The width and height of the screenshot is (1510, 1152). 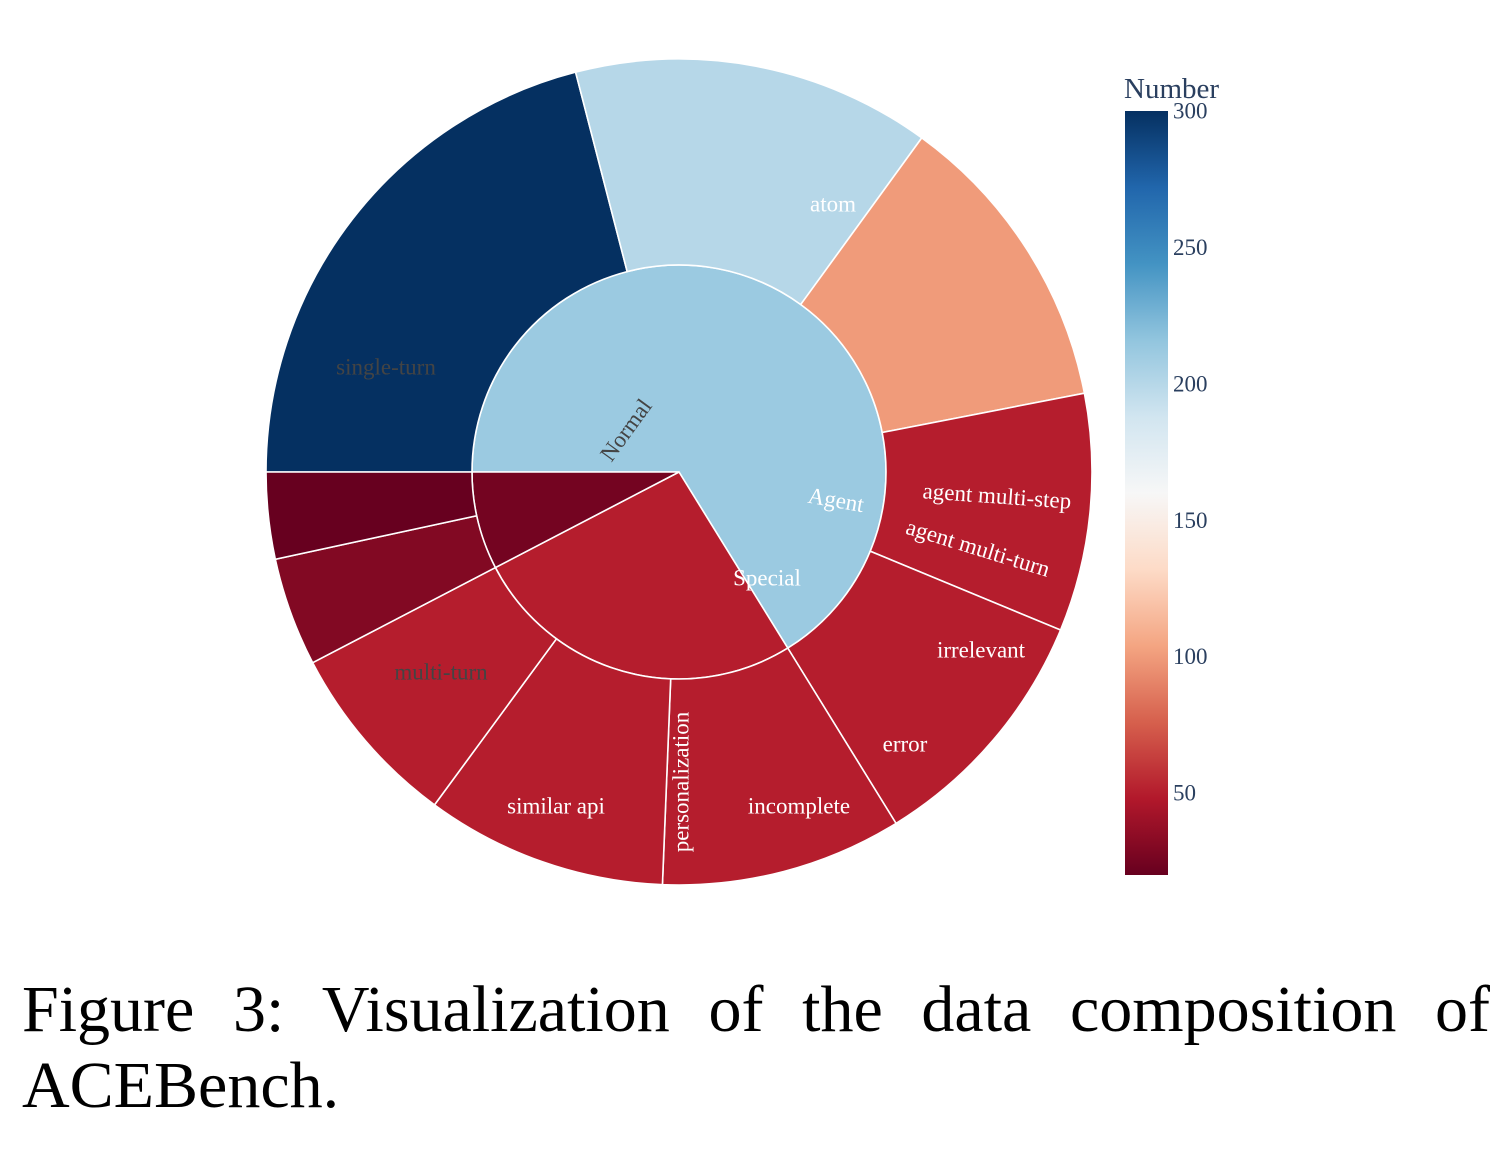 I want to click on colorbar-gradient, so click(x=1146, y=493).